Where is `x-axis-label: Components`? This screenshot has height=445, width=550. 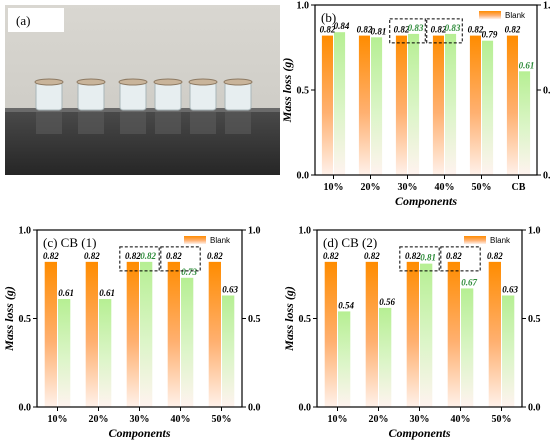 x-axis-label: Components is located at coordinates (419, 433).